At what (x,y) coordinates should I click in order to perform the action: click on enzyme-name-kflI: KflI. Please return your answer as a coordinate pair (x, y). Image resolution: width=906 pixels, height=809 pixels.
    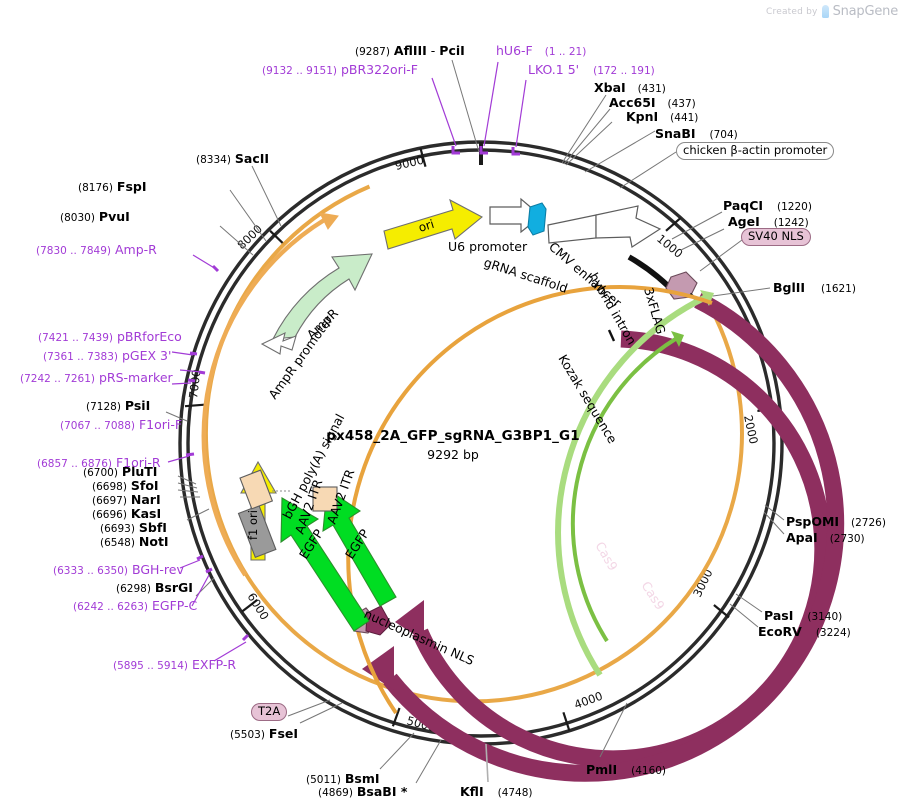
    Looking at the image, I should click on (472, 791).